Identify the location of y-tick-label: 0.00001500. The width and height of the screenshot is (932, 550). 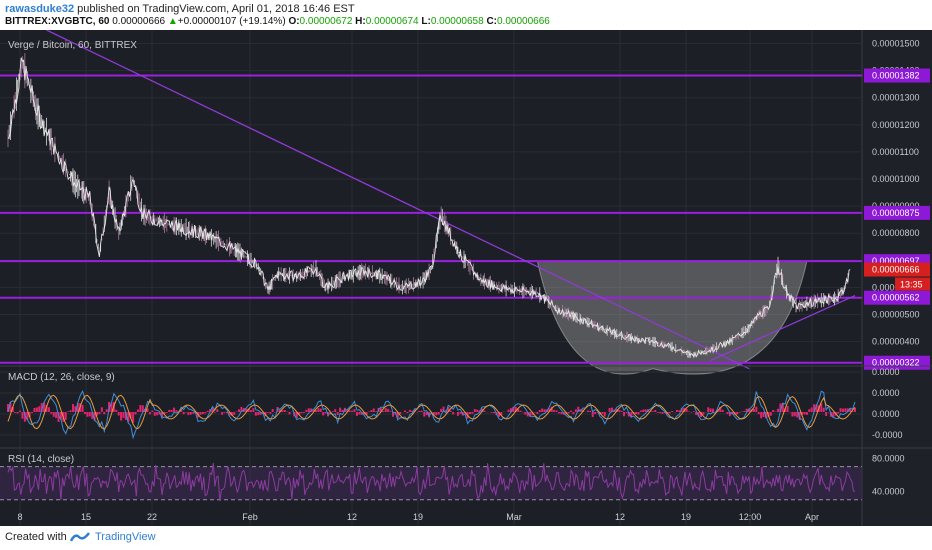
(896, 44).